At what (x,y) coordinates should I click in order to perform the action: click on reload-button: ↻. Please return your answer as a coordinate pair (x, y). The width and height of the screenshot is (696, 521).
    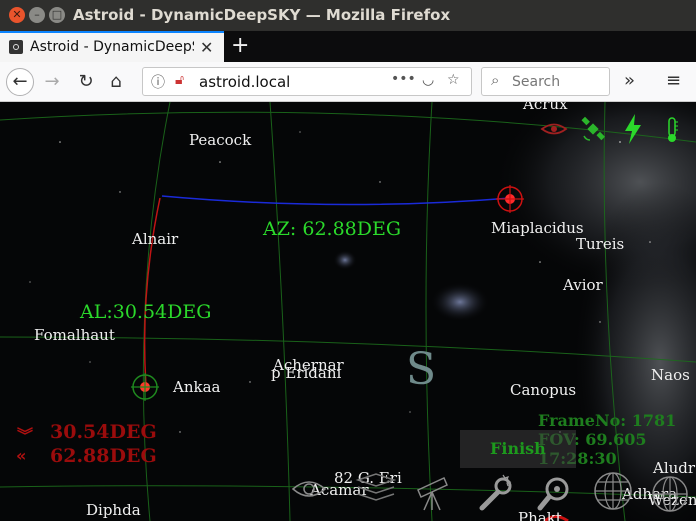
    Looking at the image, I should click on (86, 81).